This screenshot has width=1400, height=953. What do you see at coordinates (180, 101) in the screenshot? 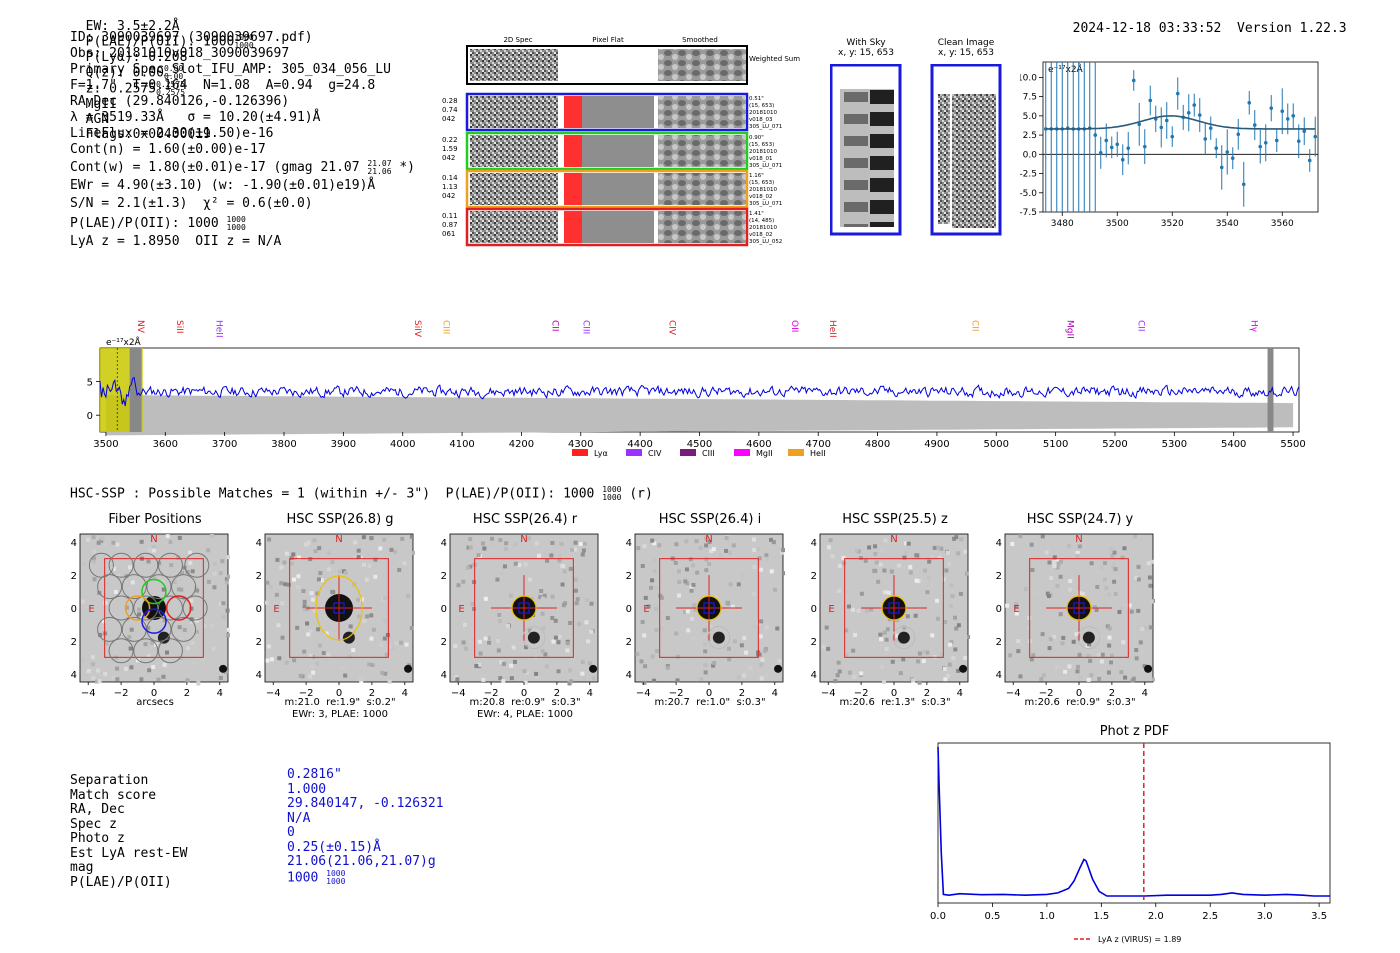
I see `info-radec: RA,Dec (29.840126,-0.126396)` at bounding box center [180, 101].